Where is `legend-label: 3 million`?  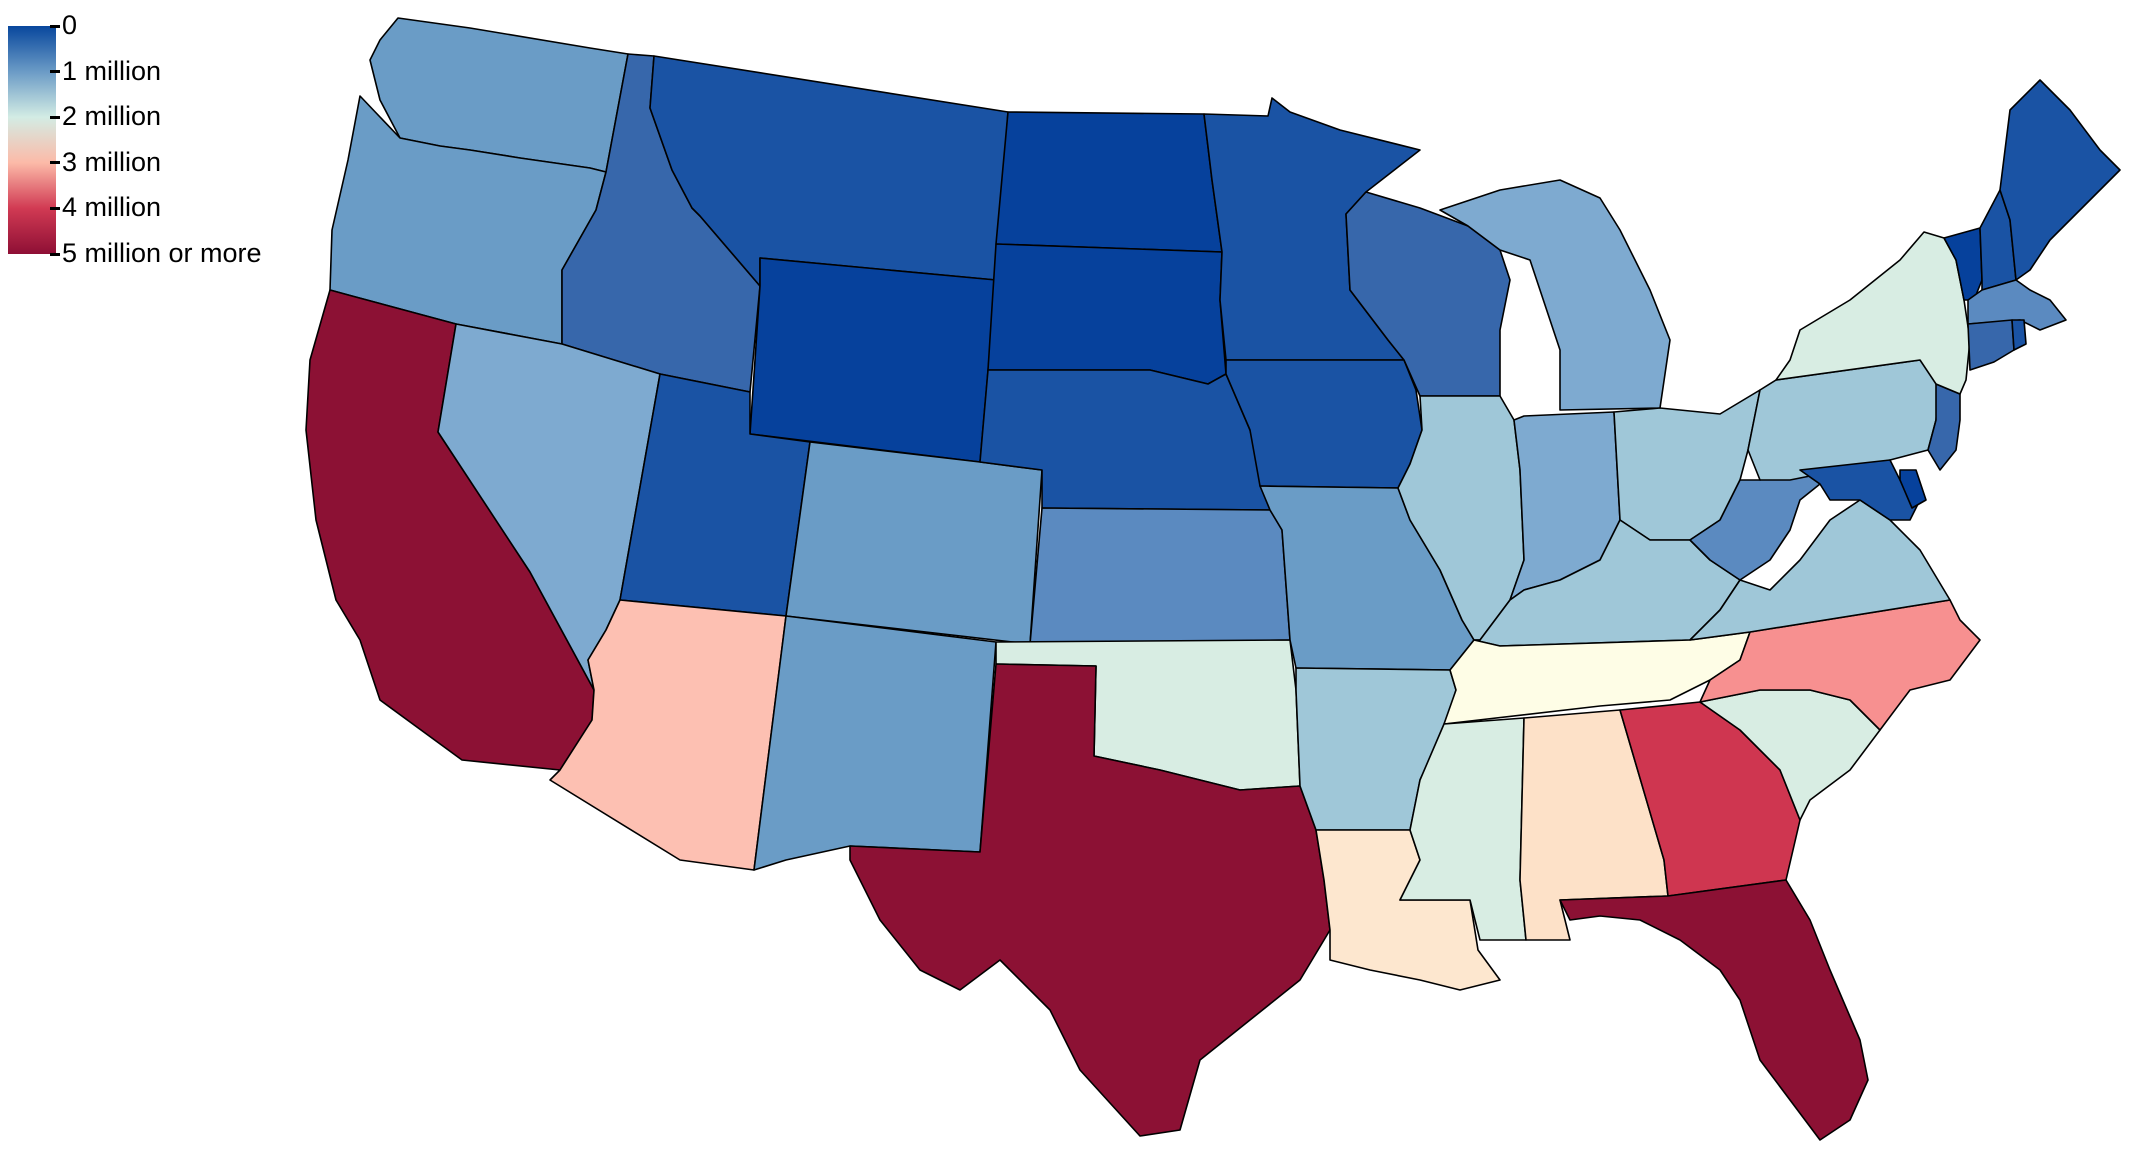 legend-label: 3 million is located at coordinates (112, 161).